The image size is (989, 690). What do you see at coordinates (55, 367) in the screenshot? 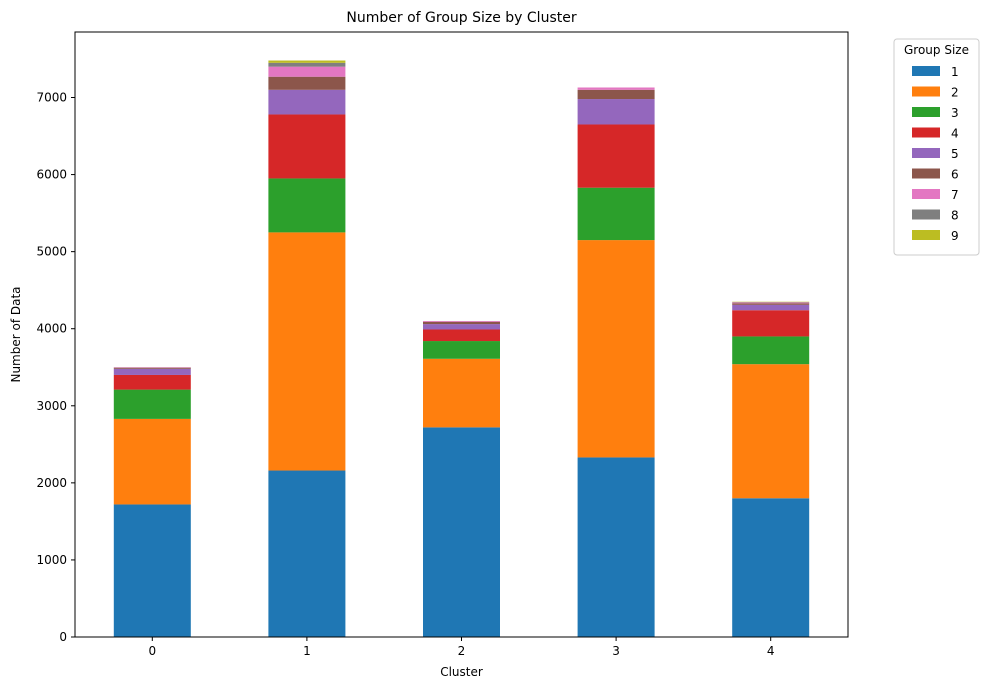
I see `y-axis: 0 1000 2000 3000 4000 5000 6000 7000` at bounding box center [55, 367].